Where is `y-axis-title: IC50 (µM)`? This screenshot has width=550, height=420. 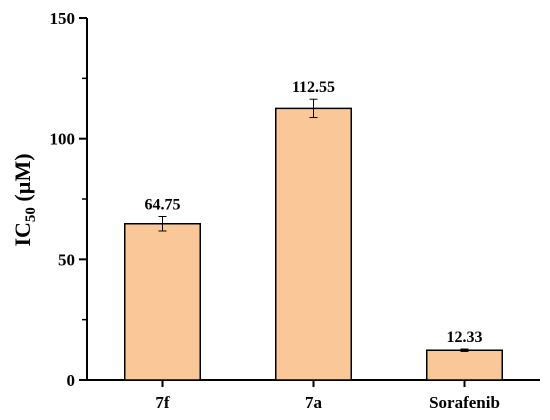
y-axis-title: IC50 (µM) is located at coordinates (24, 199).